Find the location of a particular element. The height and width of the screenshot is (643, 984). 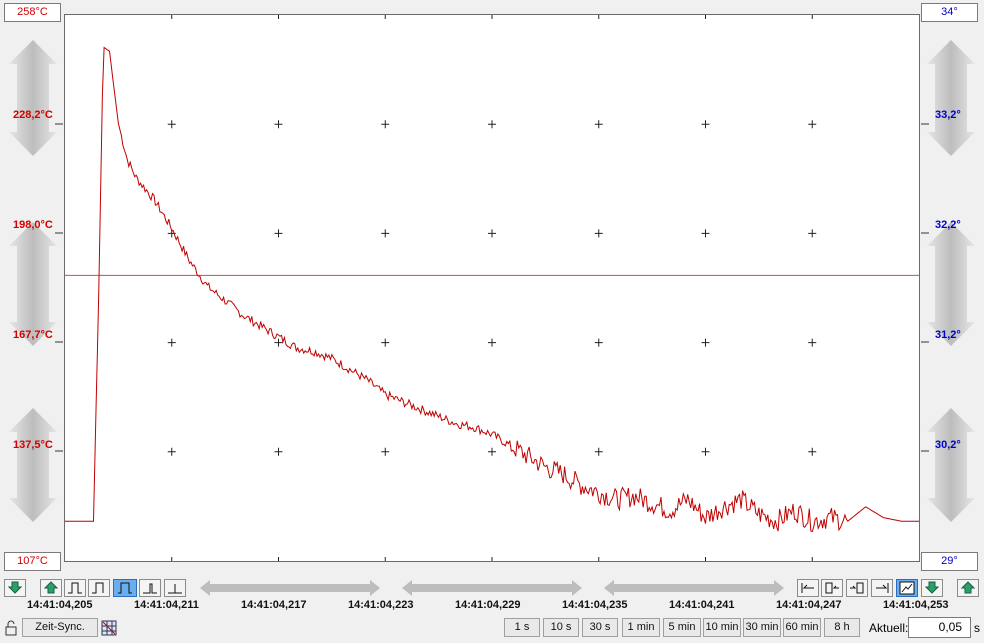

jump-start-icon is located at coordinates (807, 588).